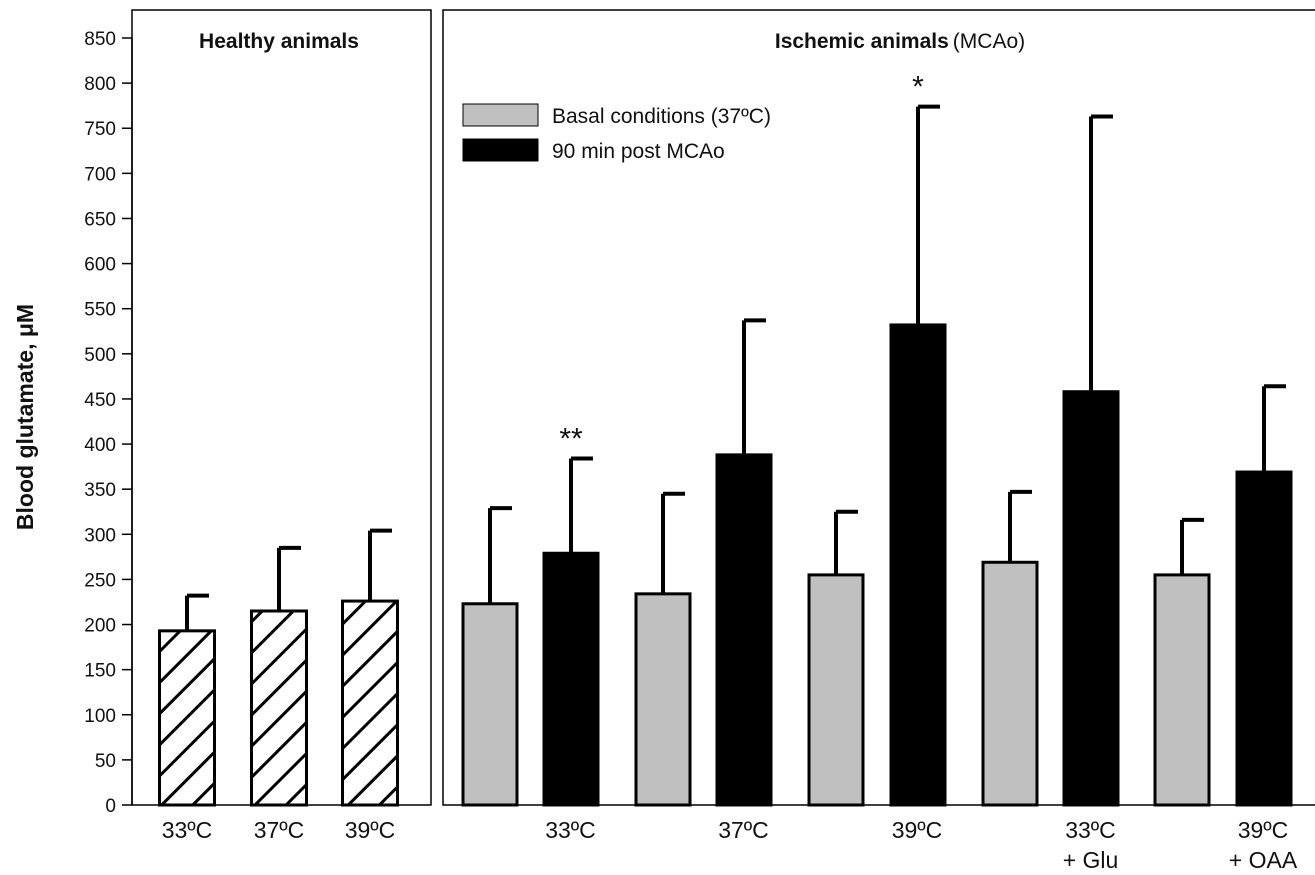  I want to click on significance-marker: **, so click(571, 438).